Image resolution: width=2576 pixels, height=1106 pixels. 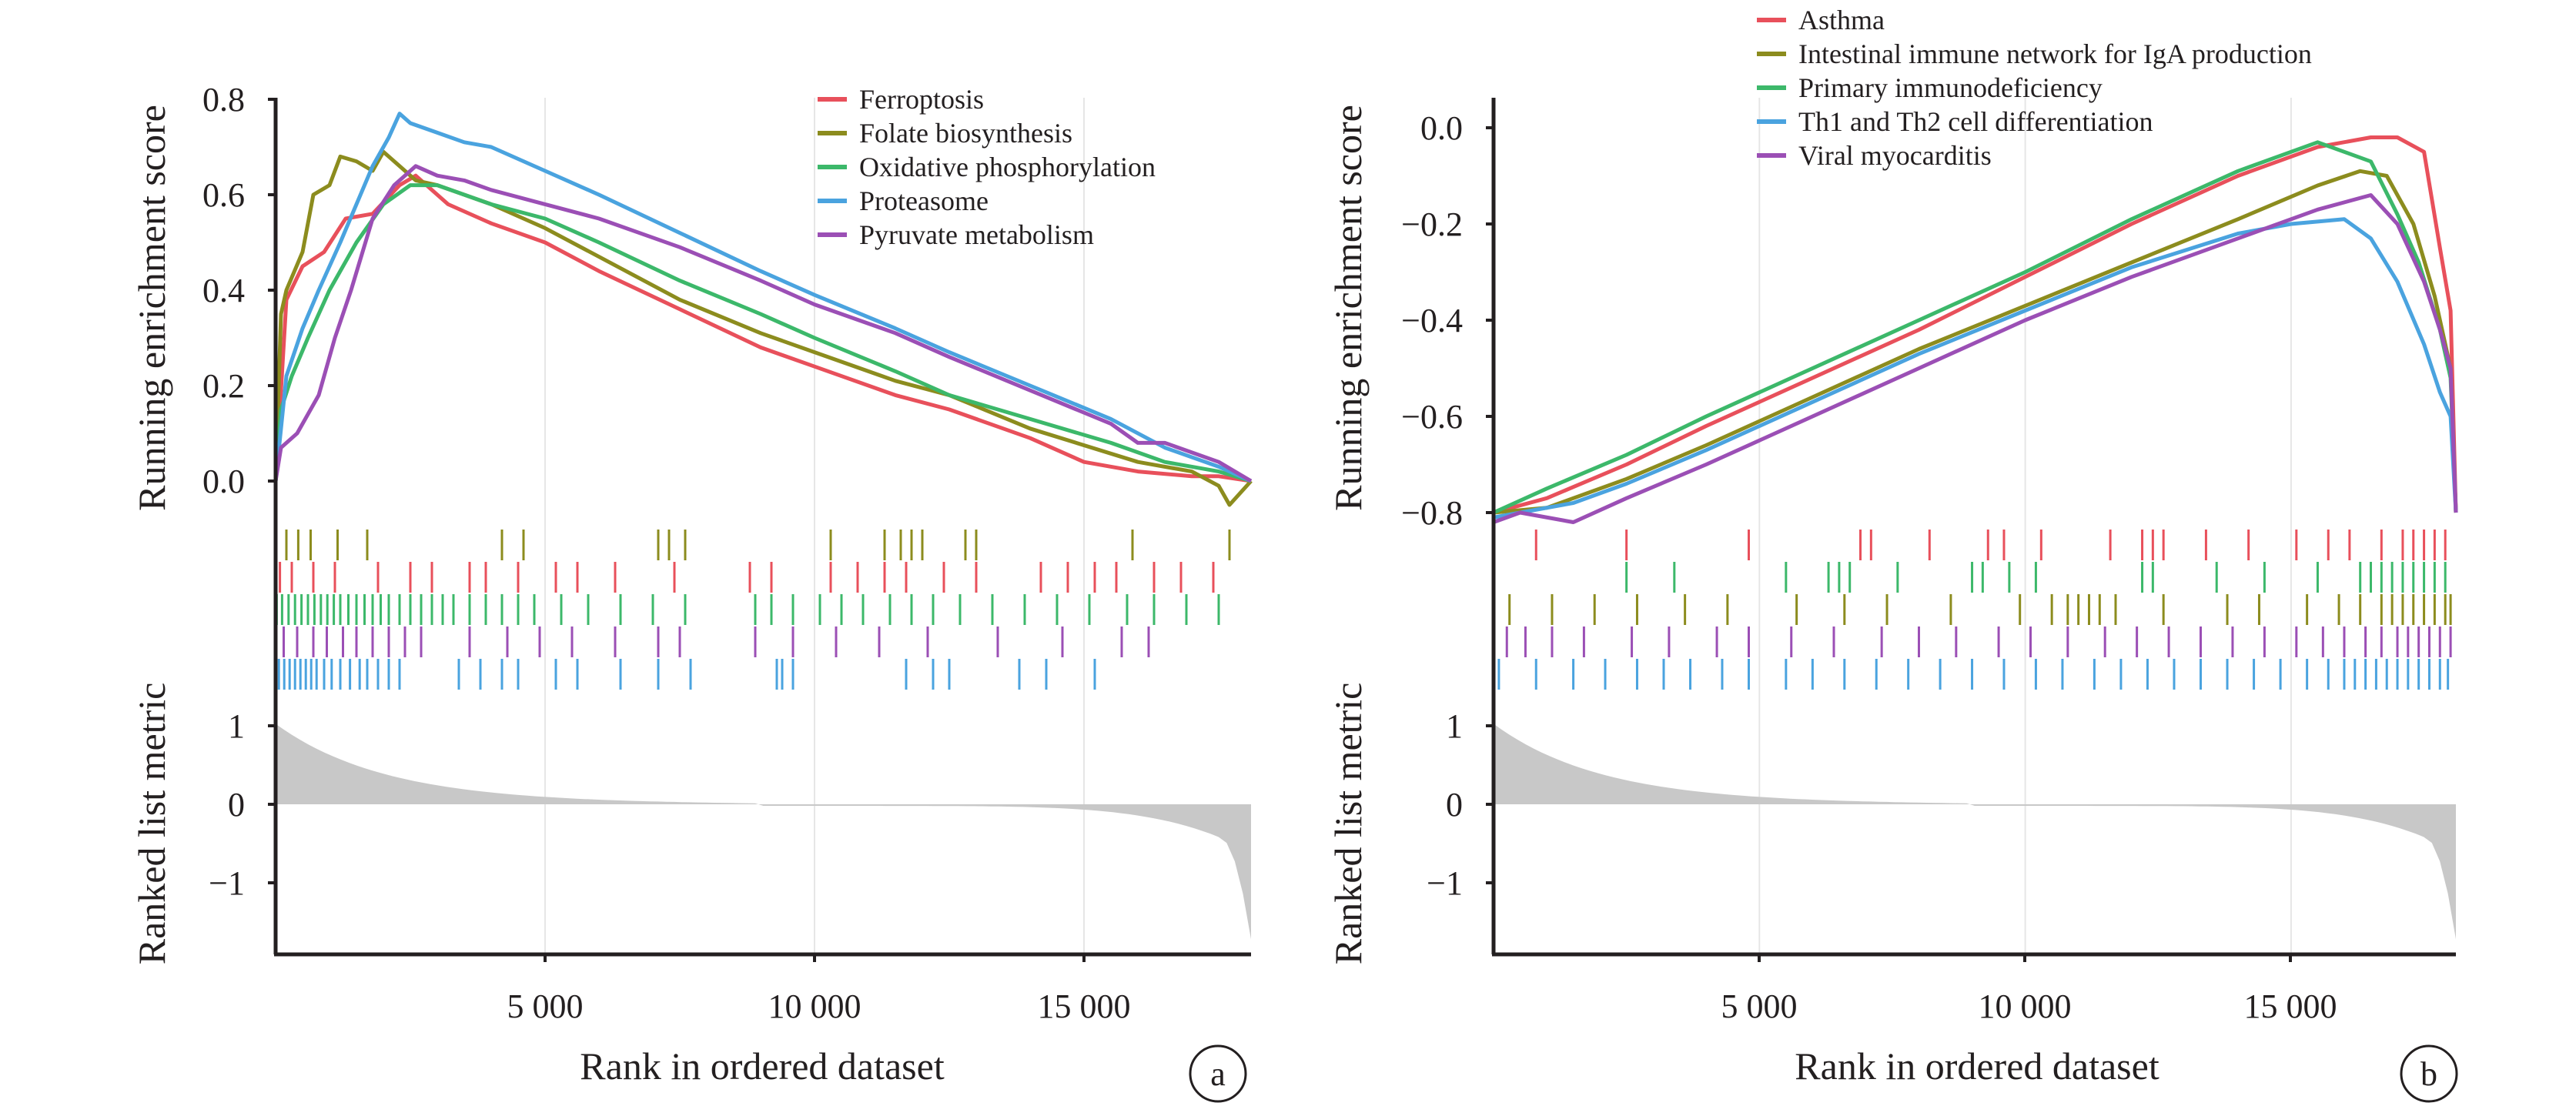 What do you see at coordinates (223, 195) in the screenshot?
I see `panel-a-y-tick-label: 0.6` at bounding box center [223, 195].